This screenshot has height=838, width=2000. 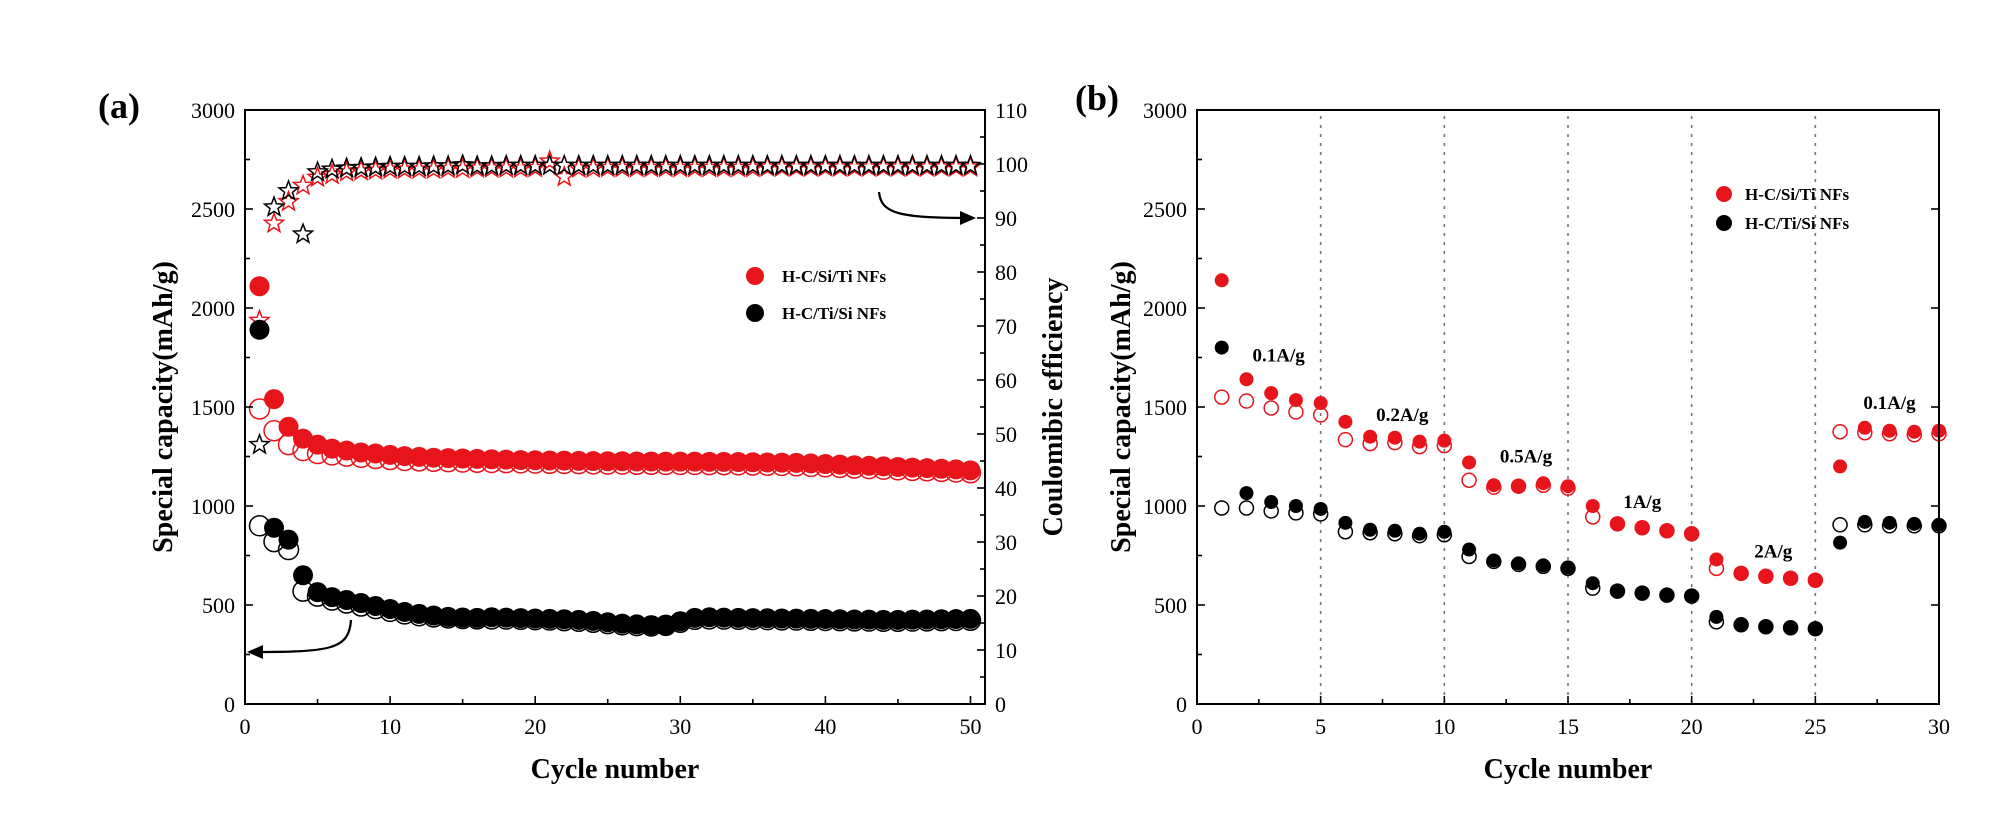 What do you see at coordinates (834, 276) in the screenshot?
I see `panel-a-legend-label-1: H-C/Si/Ti NFs` at bounding box center [834, 276].